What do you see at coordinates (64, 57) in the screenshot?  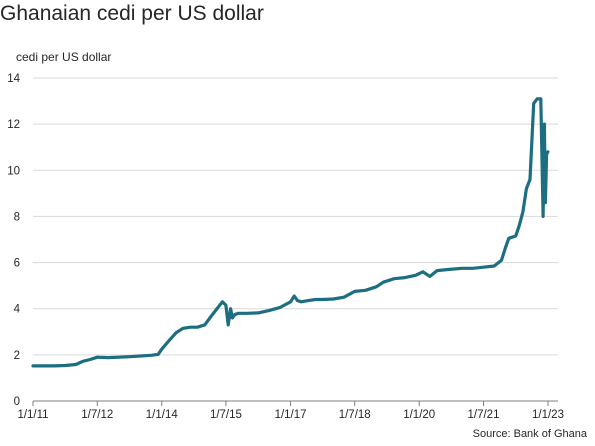 I see `y-axis-label: cedi per US dollar` at bounding box center [64, 57].